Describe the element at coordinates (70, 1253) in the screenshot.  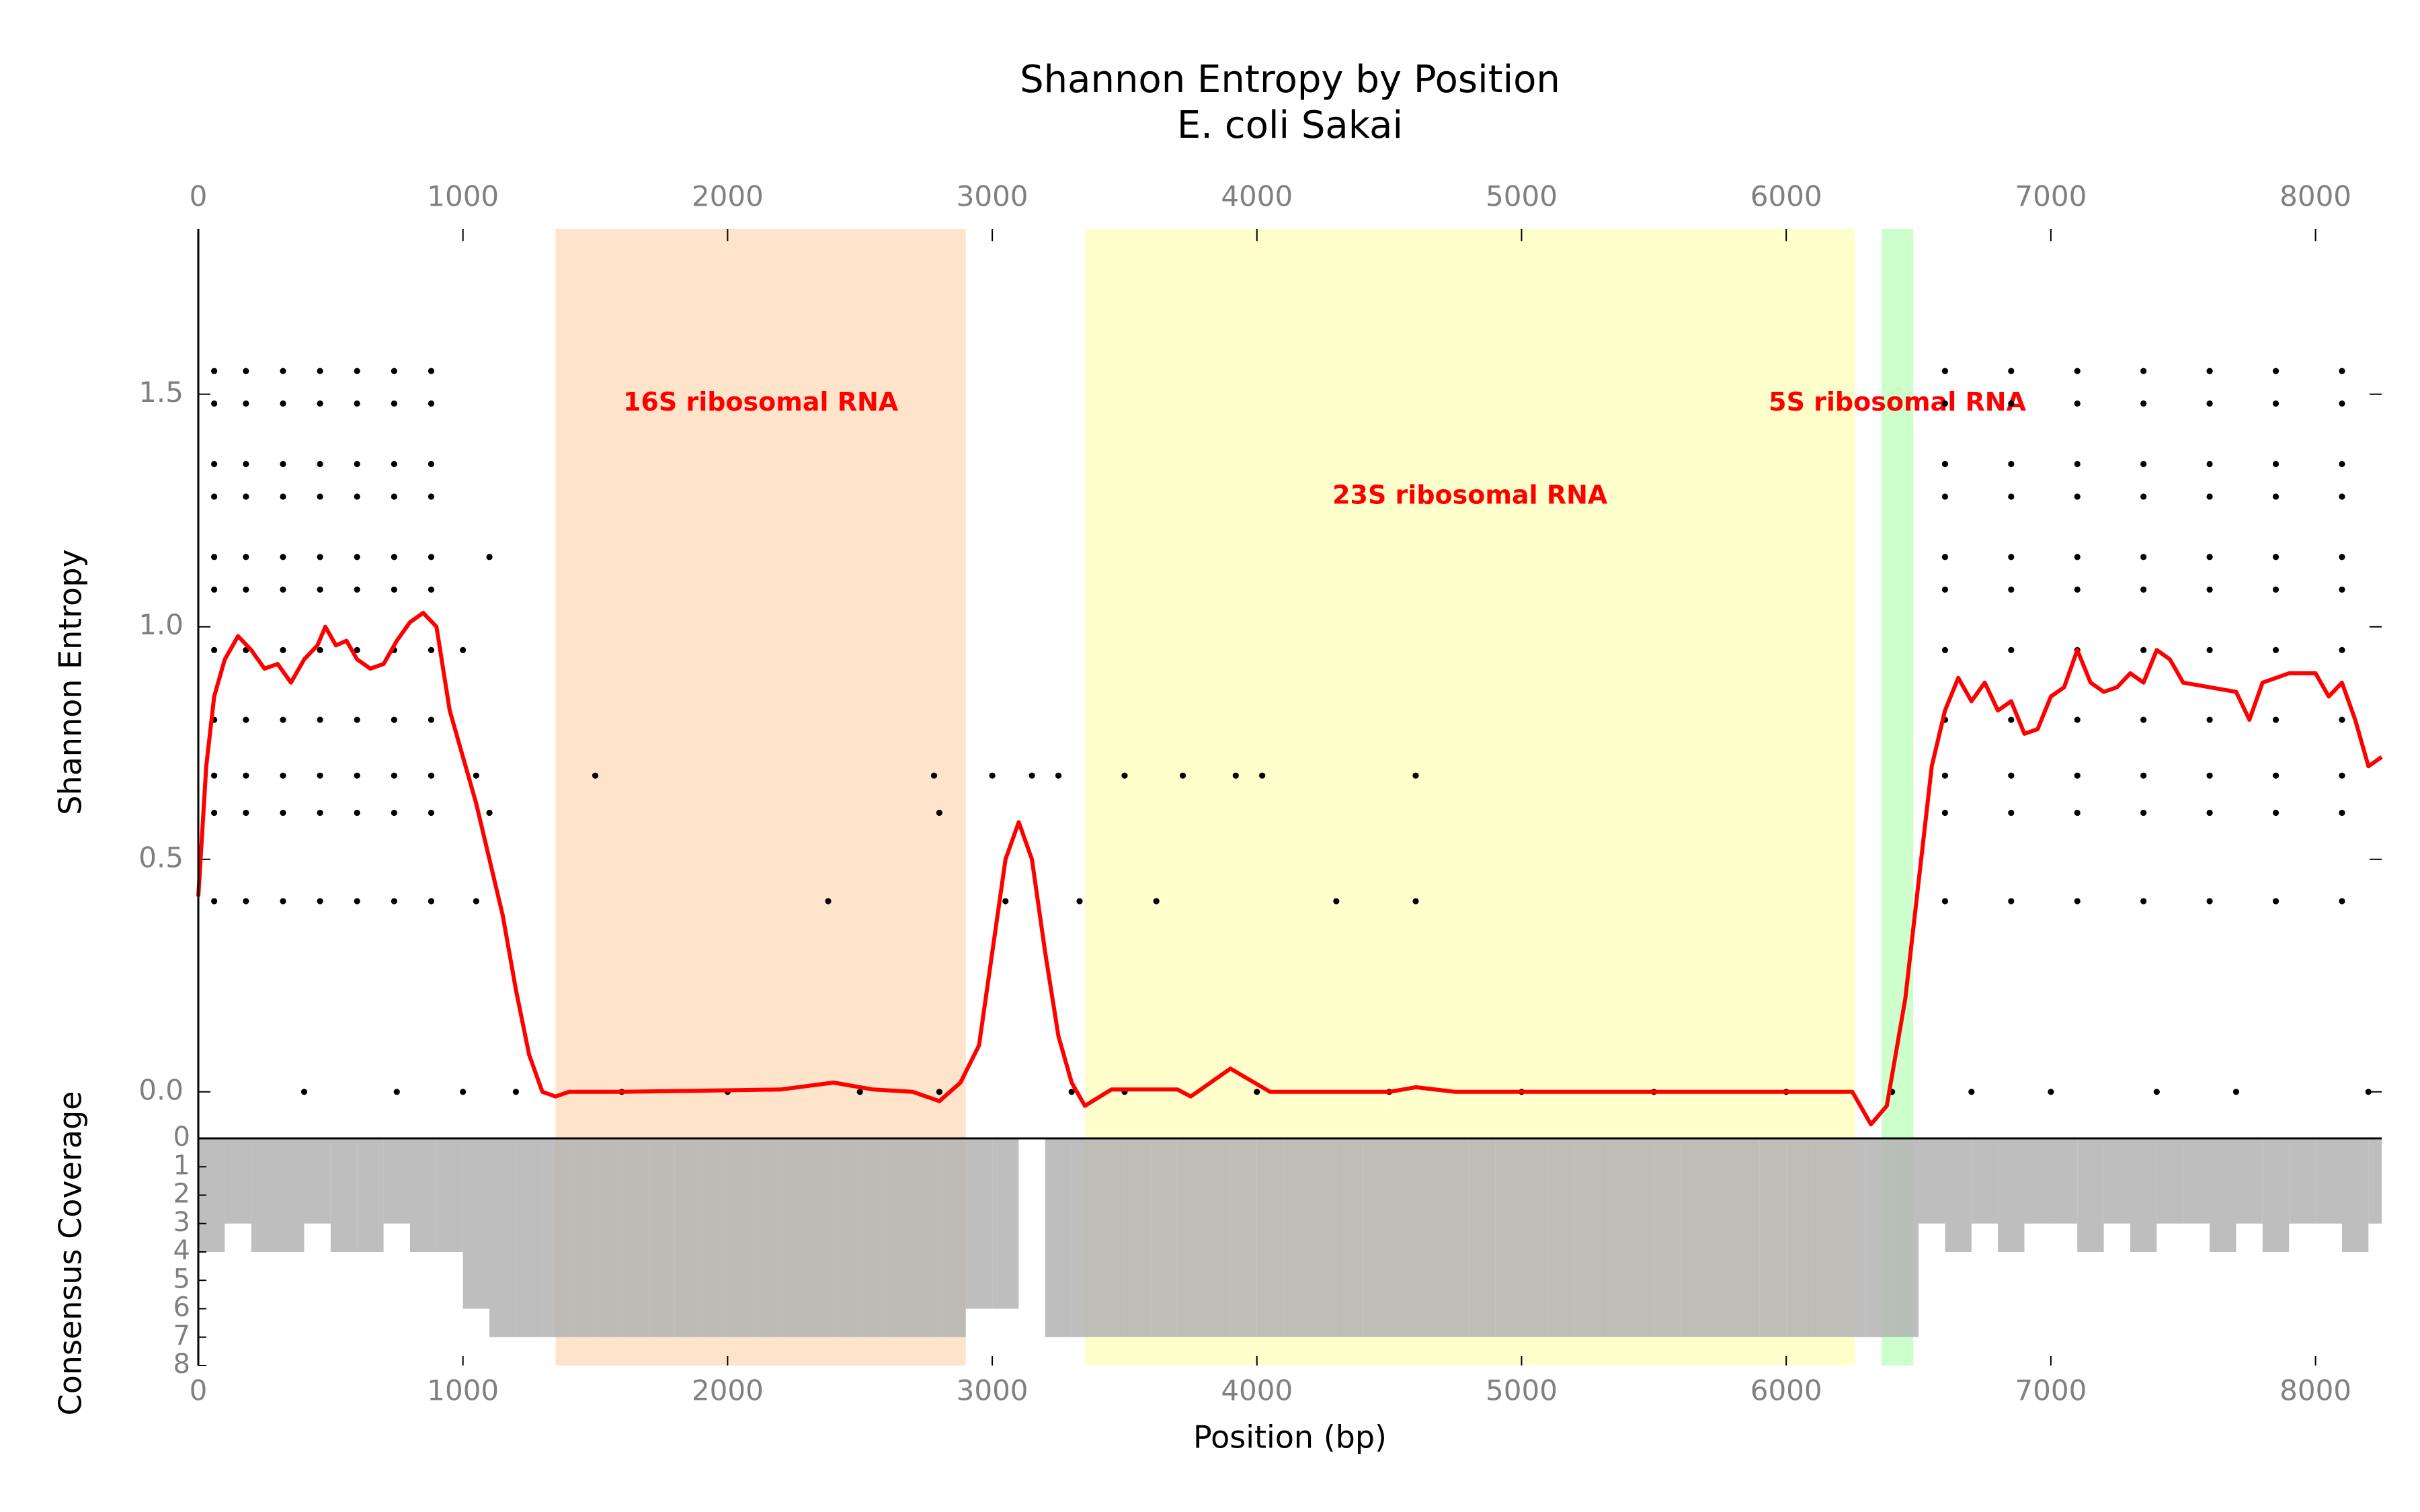
I see `y-axis-label: Consensus Coverage` at that location.